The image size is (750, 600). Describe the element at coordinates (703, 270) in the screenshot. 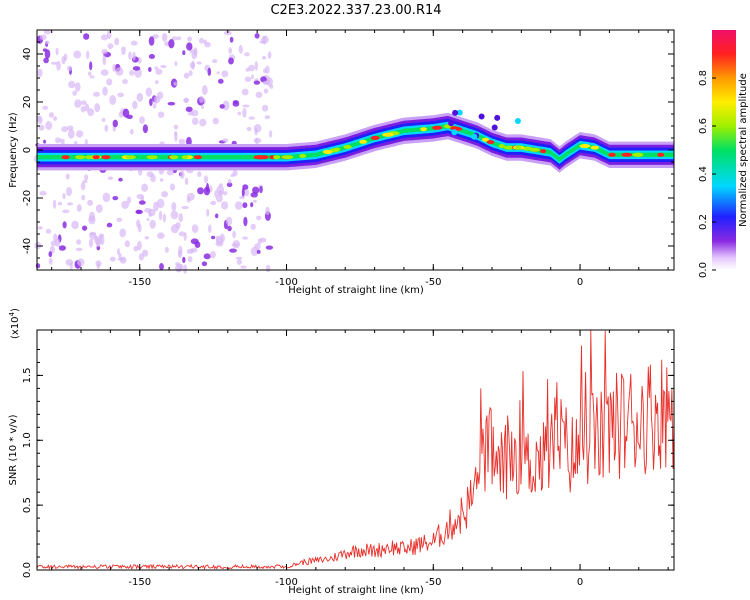

I see `colorbar-tick-label: 0.0` at that location.